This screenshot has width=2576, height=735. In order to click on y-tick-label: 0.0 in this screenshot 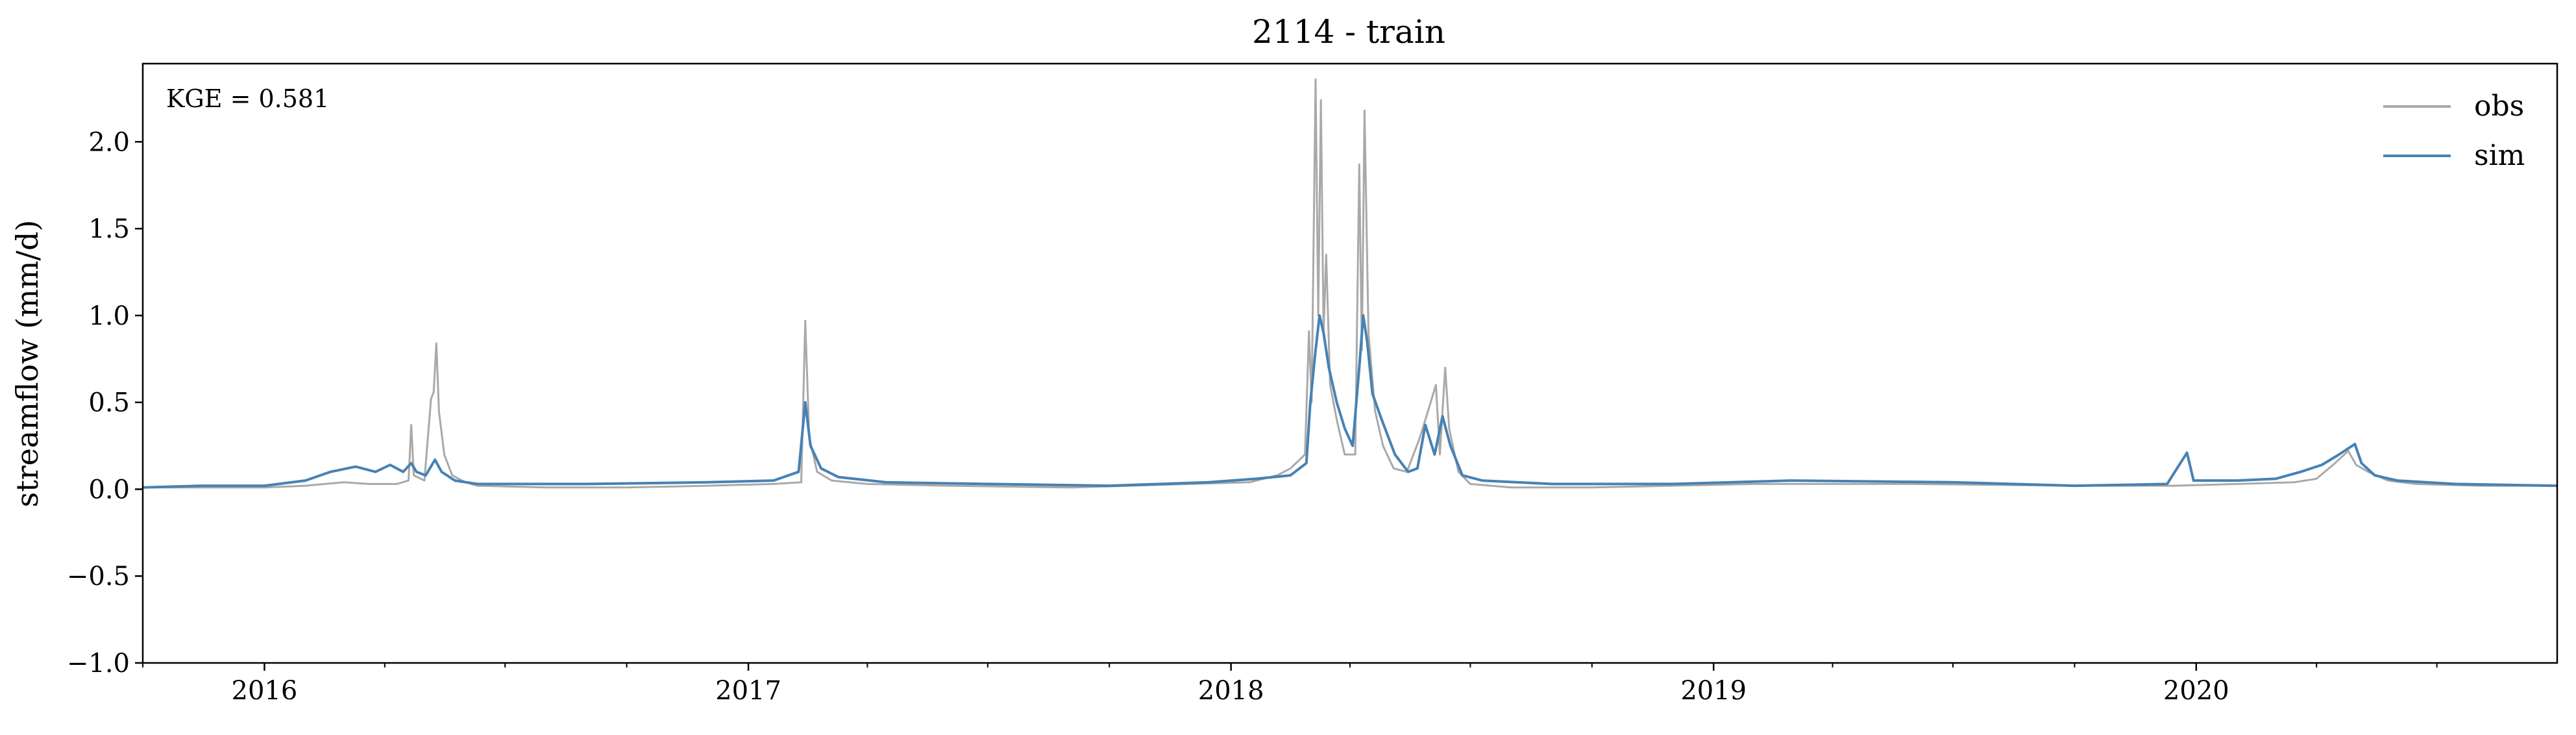, I will do `click(109, 490)`.